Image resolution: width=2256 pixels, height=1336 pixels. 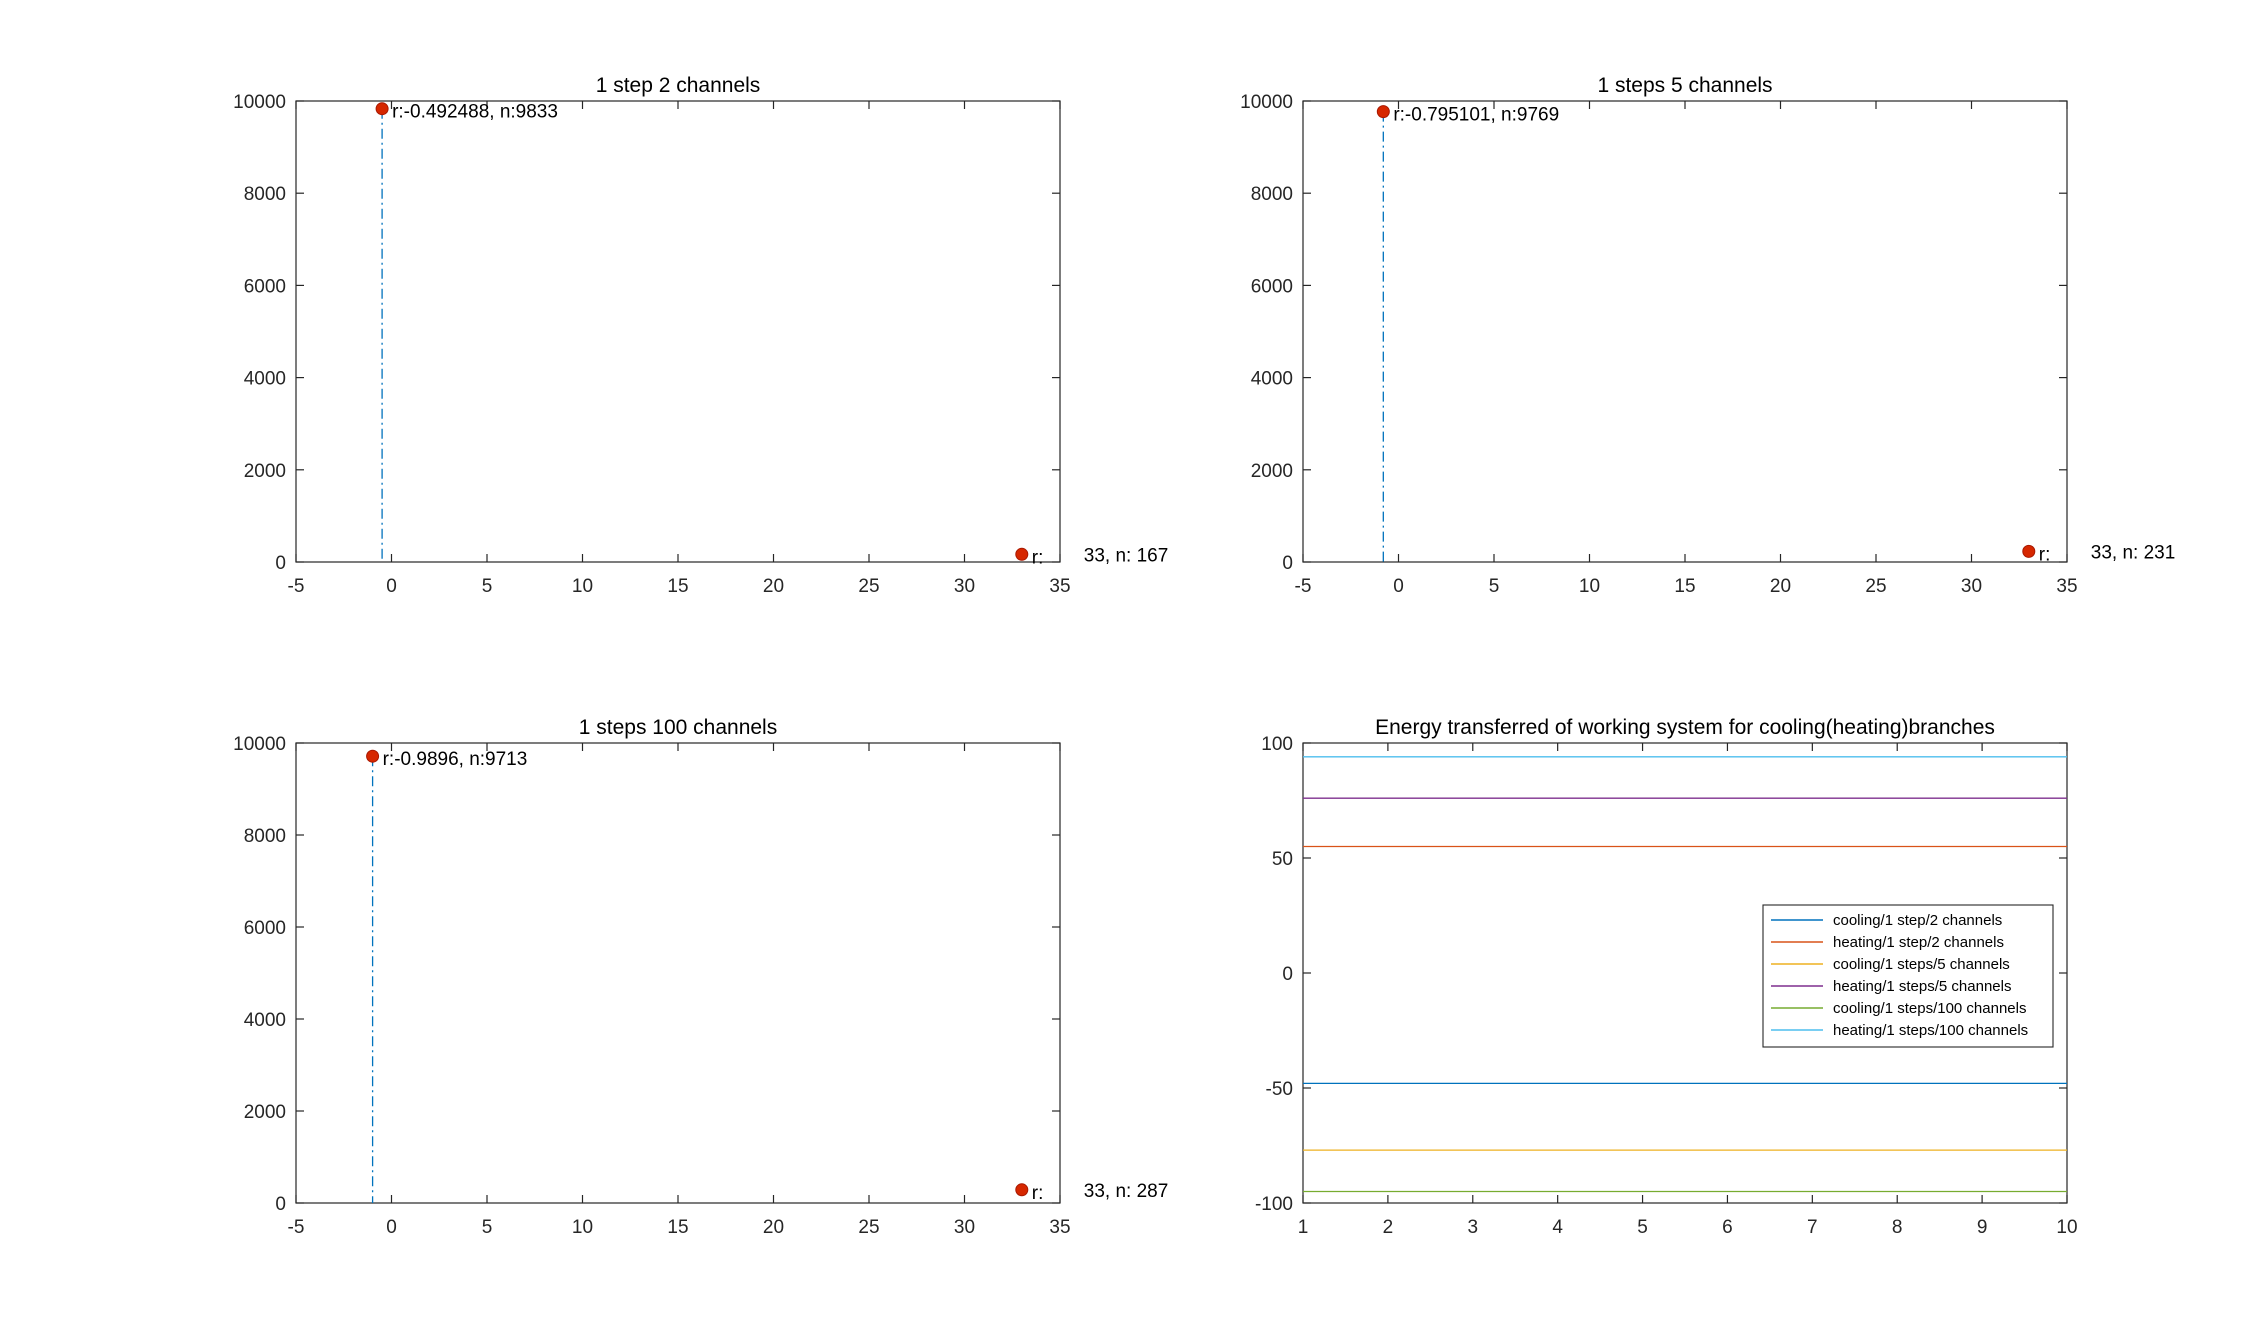 I want to click on legend-entry: heating/1 steps/5 channels, so click(x=1922, y=986).